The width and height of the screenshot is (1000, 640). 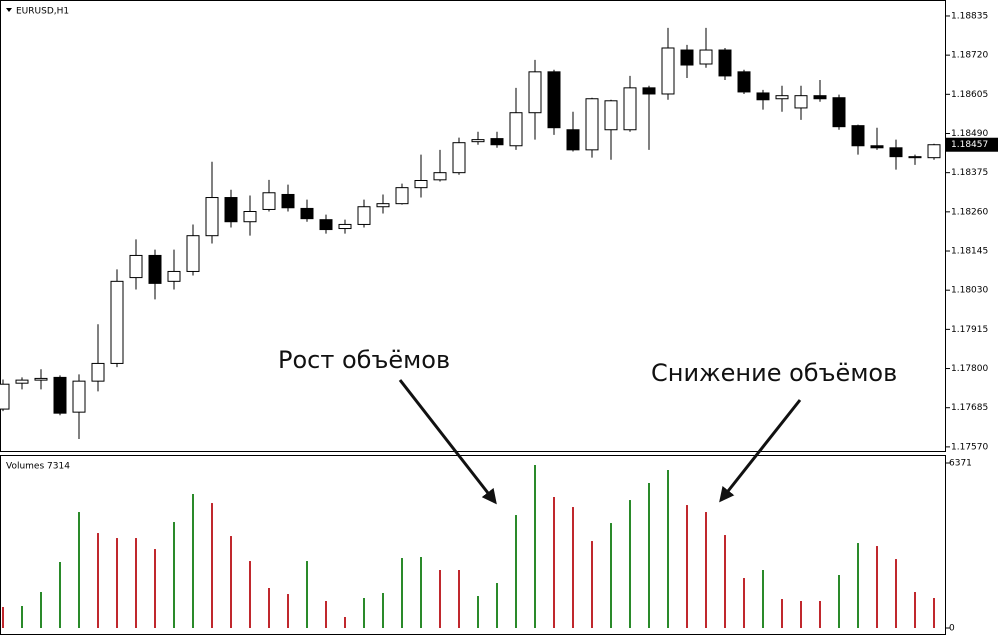 What do you see at coordinates (969, 173) in the screenshot?
I see `y-tick-label: 1.18375` at bounding box center [969, 173].